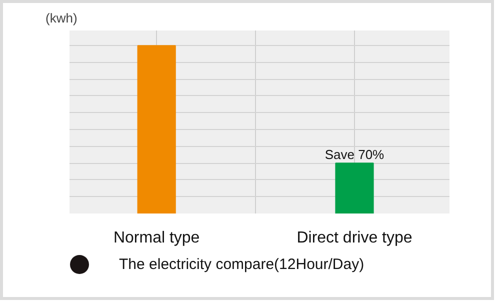 The image size is (500, 306). Describe the element at coordinates (354, 238) in the screenshot. I see `x-tick-label: Direct drive type` at that location.